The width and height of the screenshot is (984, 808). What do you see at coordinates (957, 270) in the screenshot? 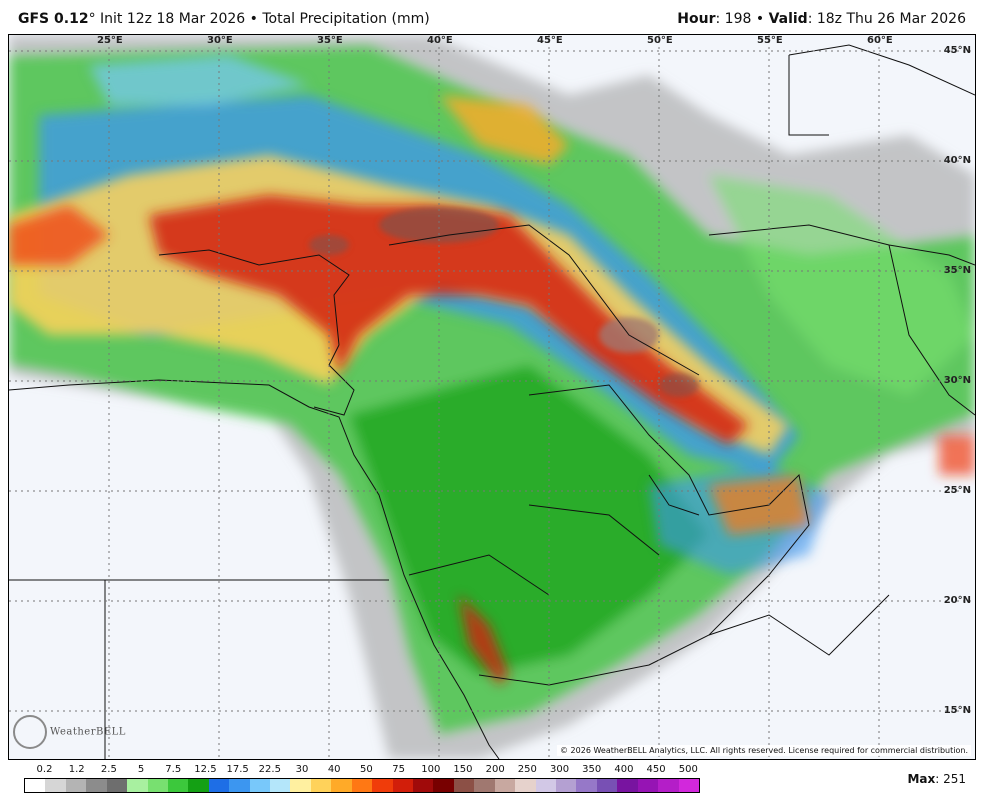
I see `lat-label-35n: 35°N` at bounding box center [957, 270].